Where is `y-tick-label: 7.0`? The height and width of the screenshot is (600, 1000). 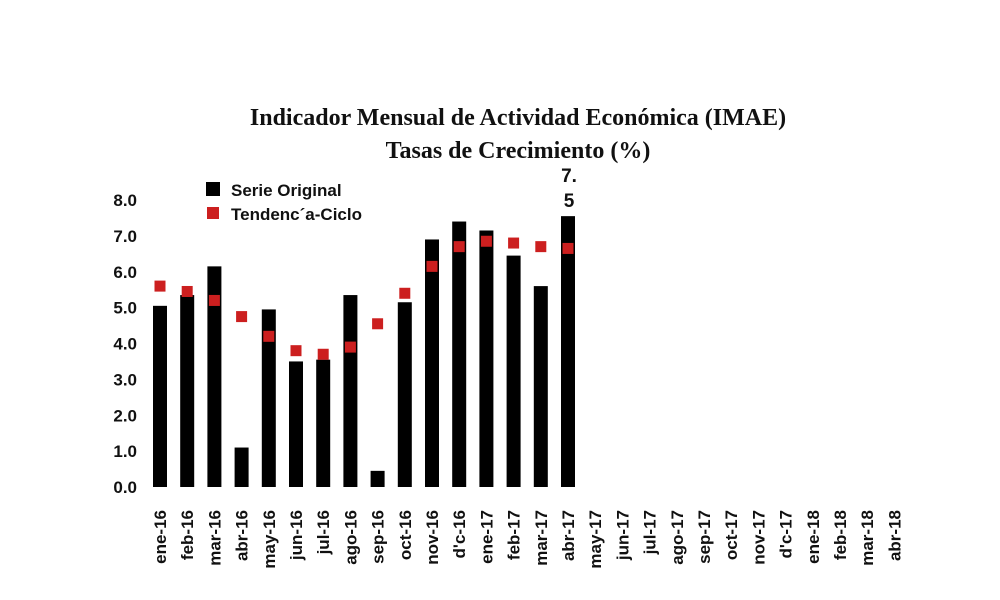
y-tick-label: 7.0 is located at coordinates (125, 236).